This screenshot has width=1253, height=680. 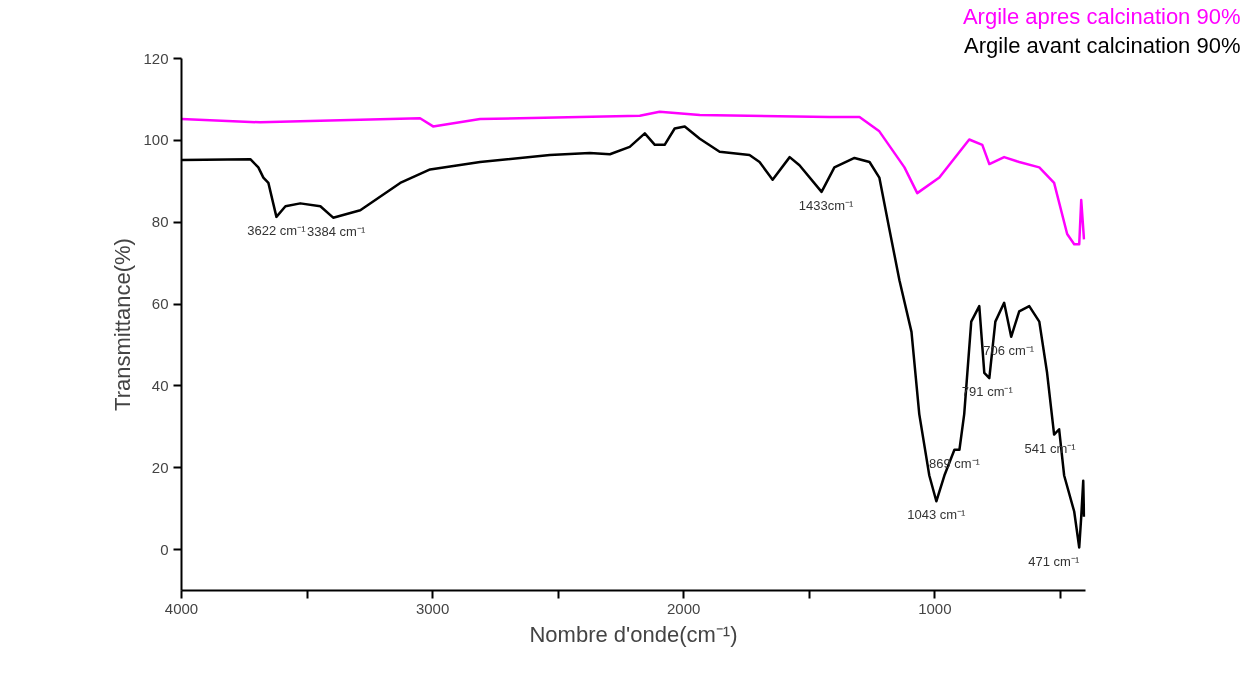 I want to click on y-tick-label: 20, so click(x=160, y=467).